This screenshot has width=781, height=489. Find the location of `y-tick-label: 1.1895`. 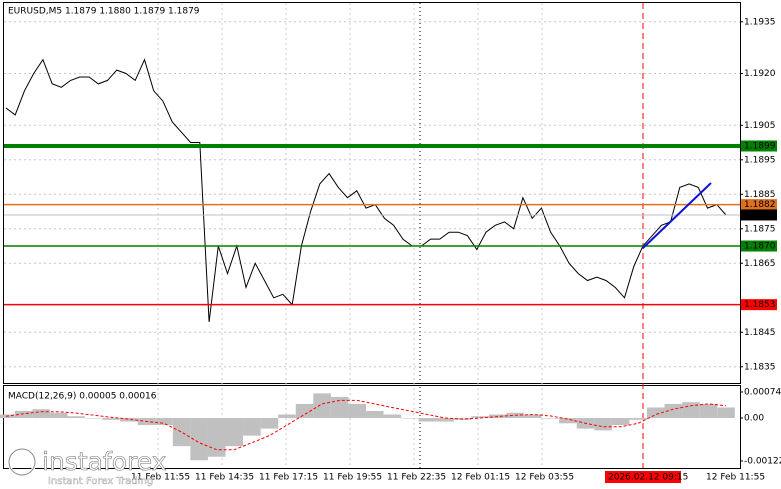

y-tick-label: 1.1895 is located at coordinates (760, 160).